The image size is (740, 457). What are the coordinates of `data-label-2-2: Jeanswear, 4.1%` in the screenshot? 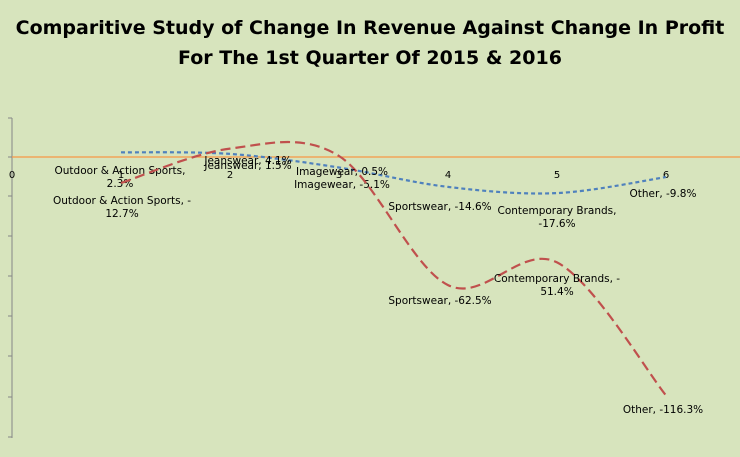 It's located at (247, 161).